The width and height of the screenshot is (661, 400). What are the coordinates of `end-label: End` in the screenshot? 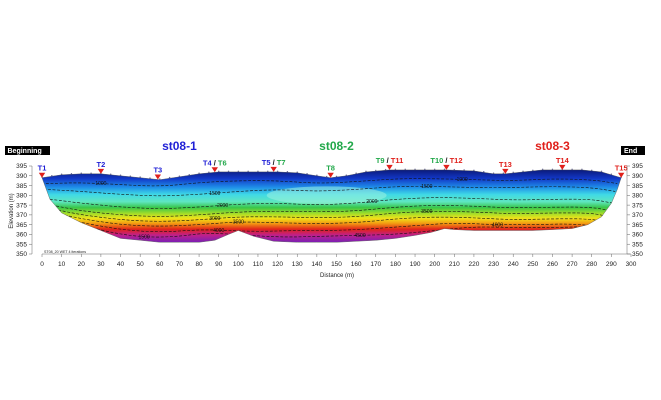 It's located at (630, 151).